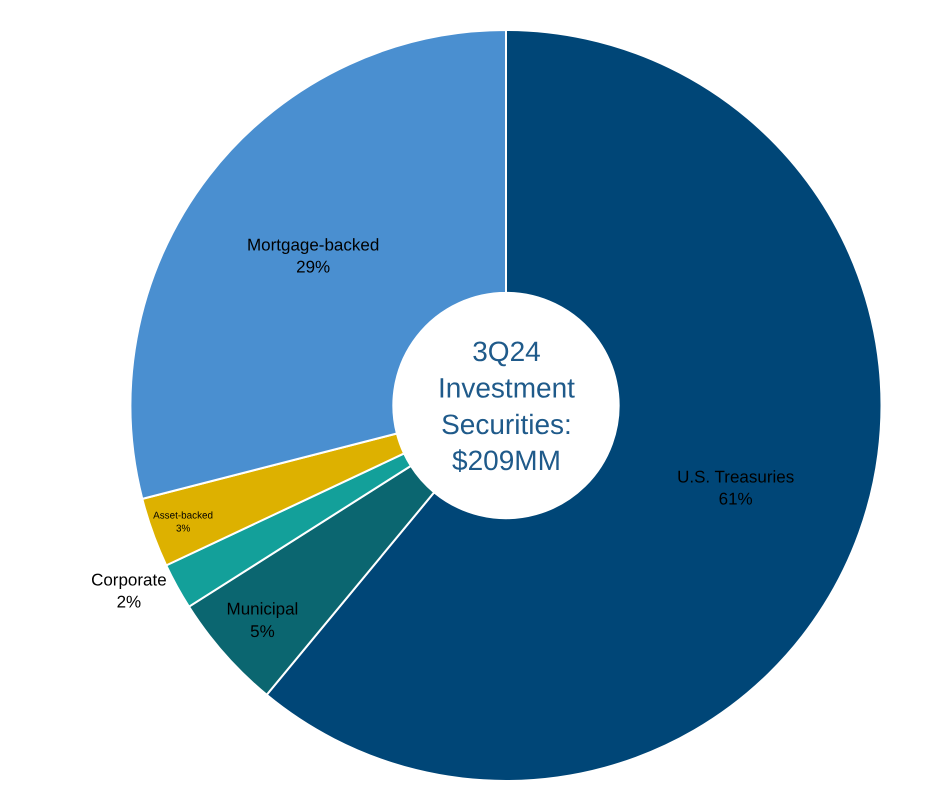  I want to click on text: 3Q24 Investment Securities: $209MM, so click(507, 406).